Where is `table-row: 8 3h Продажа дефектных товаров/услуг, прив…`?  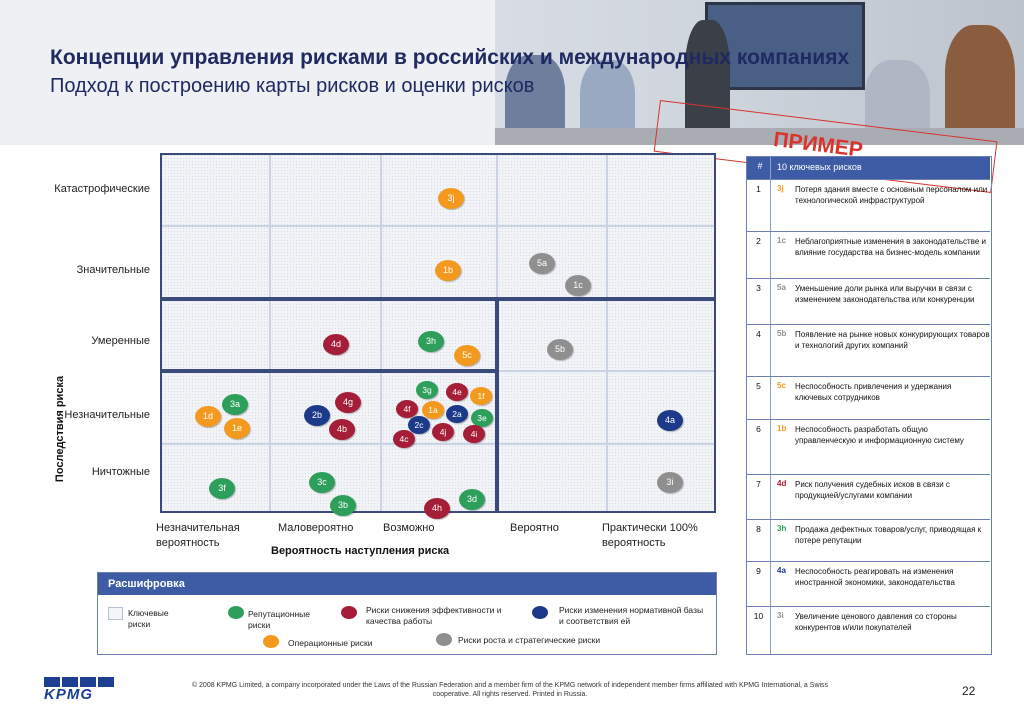 table-row: 8 3h Продажа дефектных товаров/услуг, прив… is located at coordinates (868, 540).